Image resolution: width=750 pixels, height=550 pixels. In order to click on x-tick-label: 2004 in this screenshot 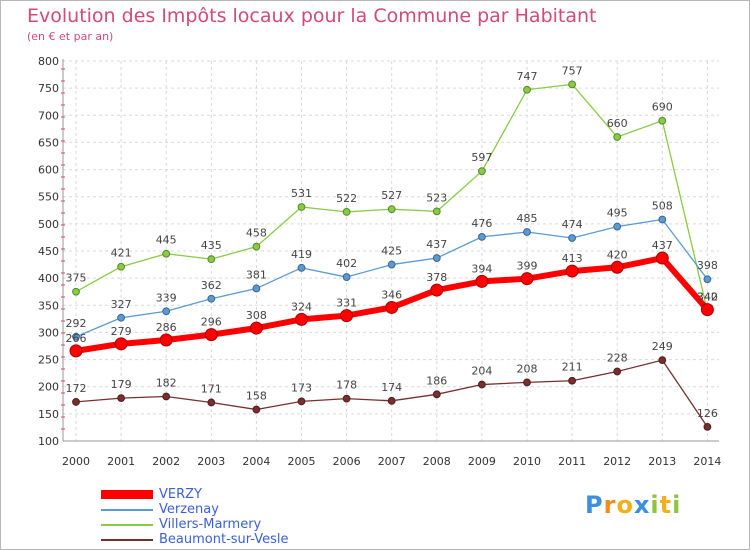, I will do `click(256, 461)`.